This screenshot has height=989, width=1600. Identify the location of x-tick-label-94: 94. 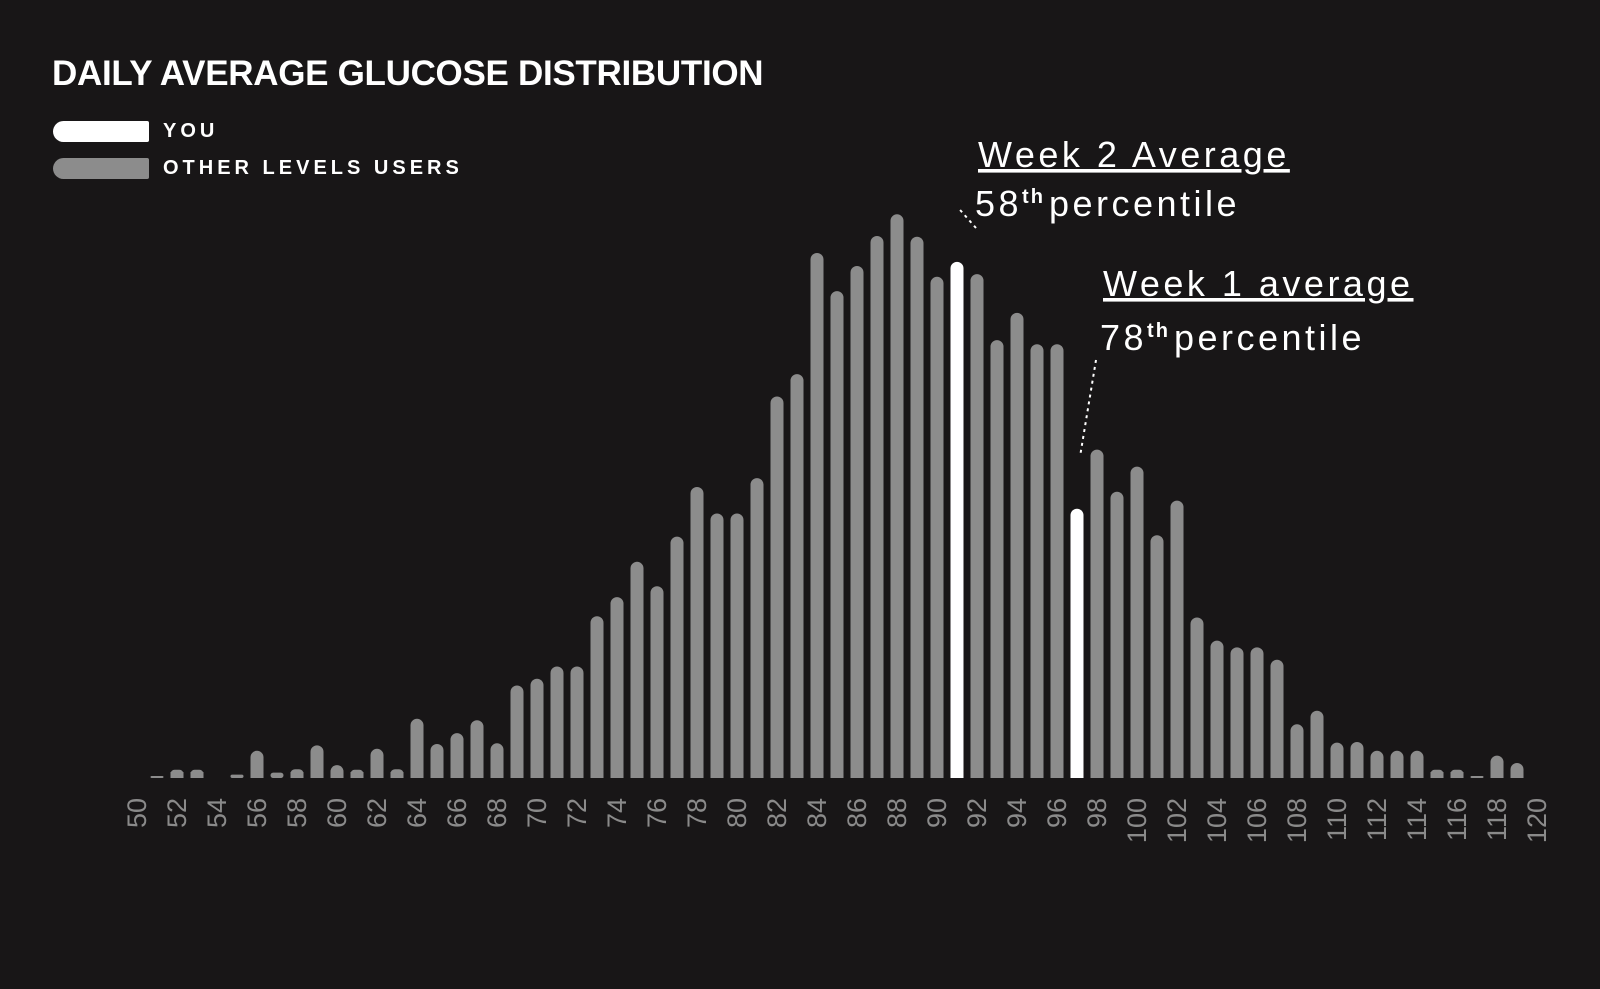
(1017, 813).